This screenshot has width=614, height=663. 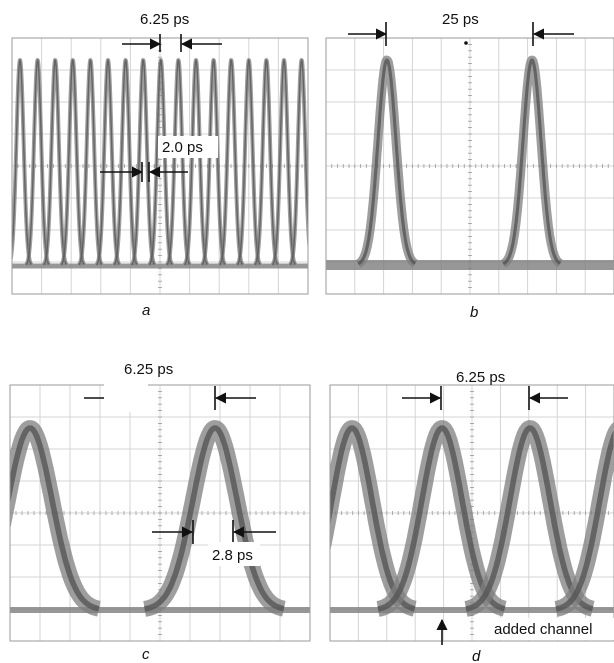 I want to click on panel-c-top-label: 6.25 ps, so click(x=148, y=369).